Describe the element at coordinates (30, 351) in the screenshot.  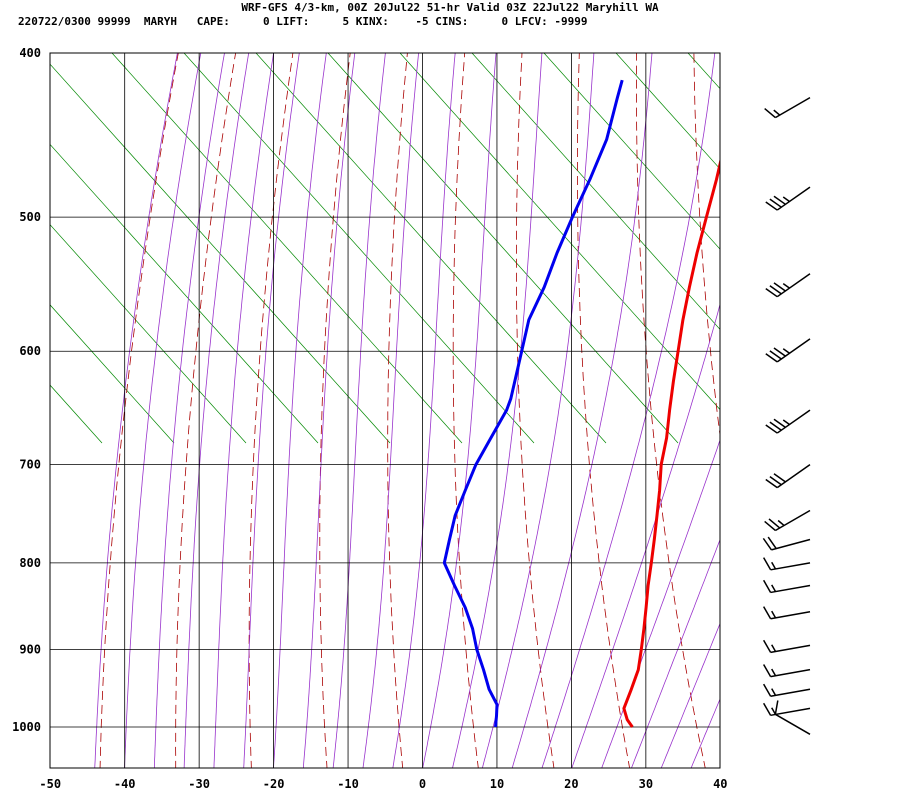
I see `pressure-tick-label: 600` at that location.